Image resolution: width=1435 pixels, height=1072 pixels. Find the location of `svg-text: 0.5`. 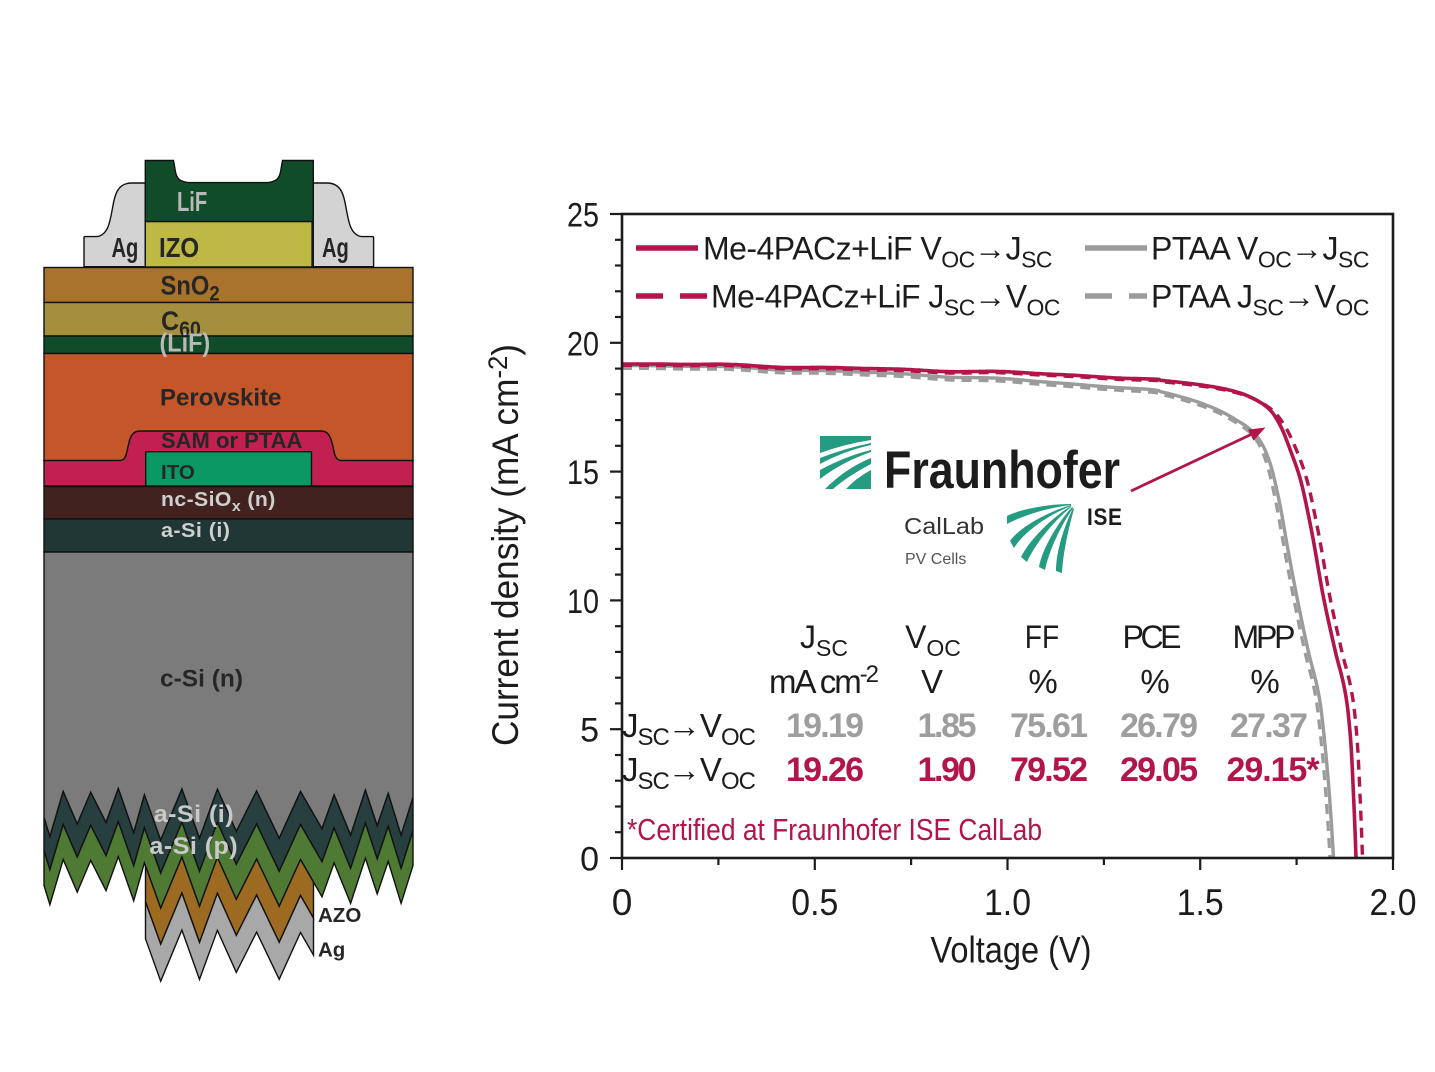

svg-text: 0.5 is located at coordinates (814, 902).